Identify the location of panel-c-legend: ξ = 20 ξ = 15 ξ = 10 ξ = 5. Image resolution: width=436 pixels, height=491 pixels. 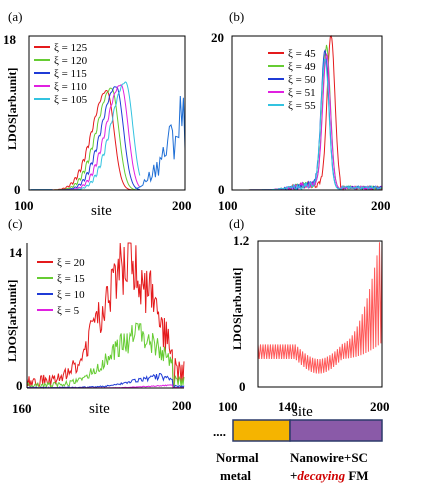
(61, 287).